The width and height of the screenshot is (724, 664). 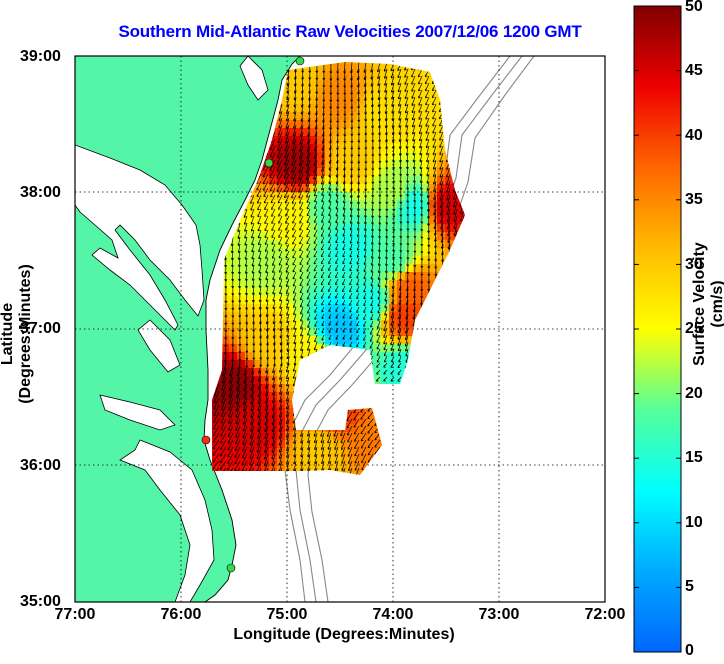 What do you see at coordinates (140, 237) in the screenshot?
I see `chesapeake-bay` at bounding box center [140, 237].